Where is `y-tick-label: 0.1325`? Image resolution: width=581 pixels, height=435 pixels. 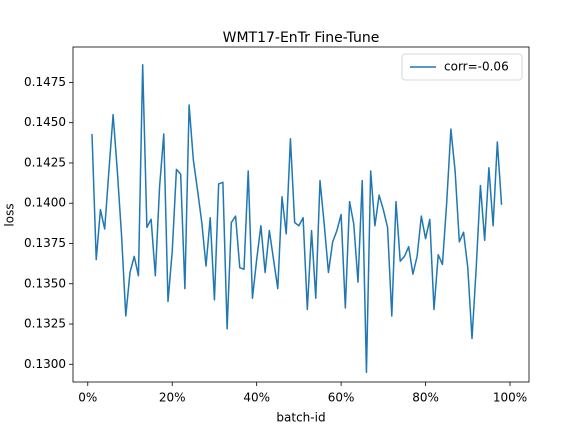 y-tick-label: 0.1325 is located at coordinates (45, 324).